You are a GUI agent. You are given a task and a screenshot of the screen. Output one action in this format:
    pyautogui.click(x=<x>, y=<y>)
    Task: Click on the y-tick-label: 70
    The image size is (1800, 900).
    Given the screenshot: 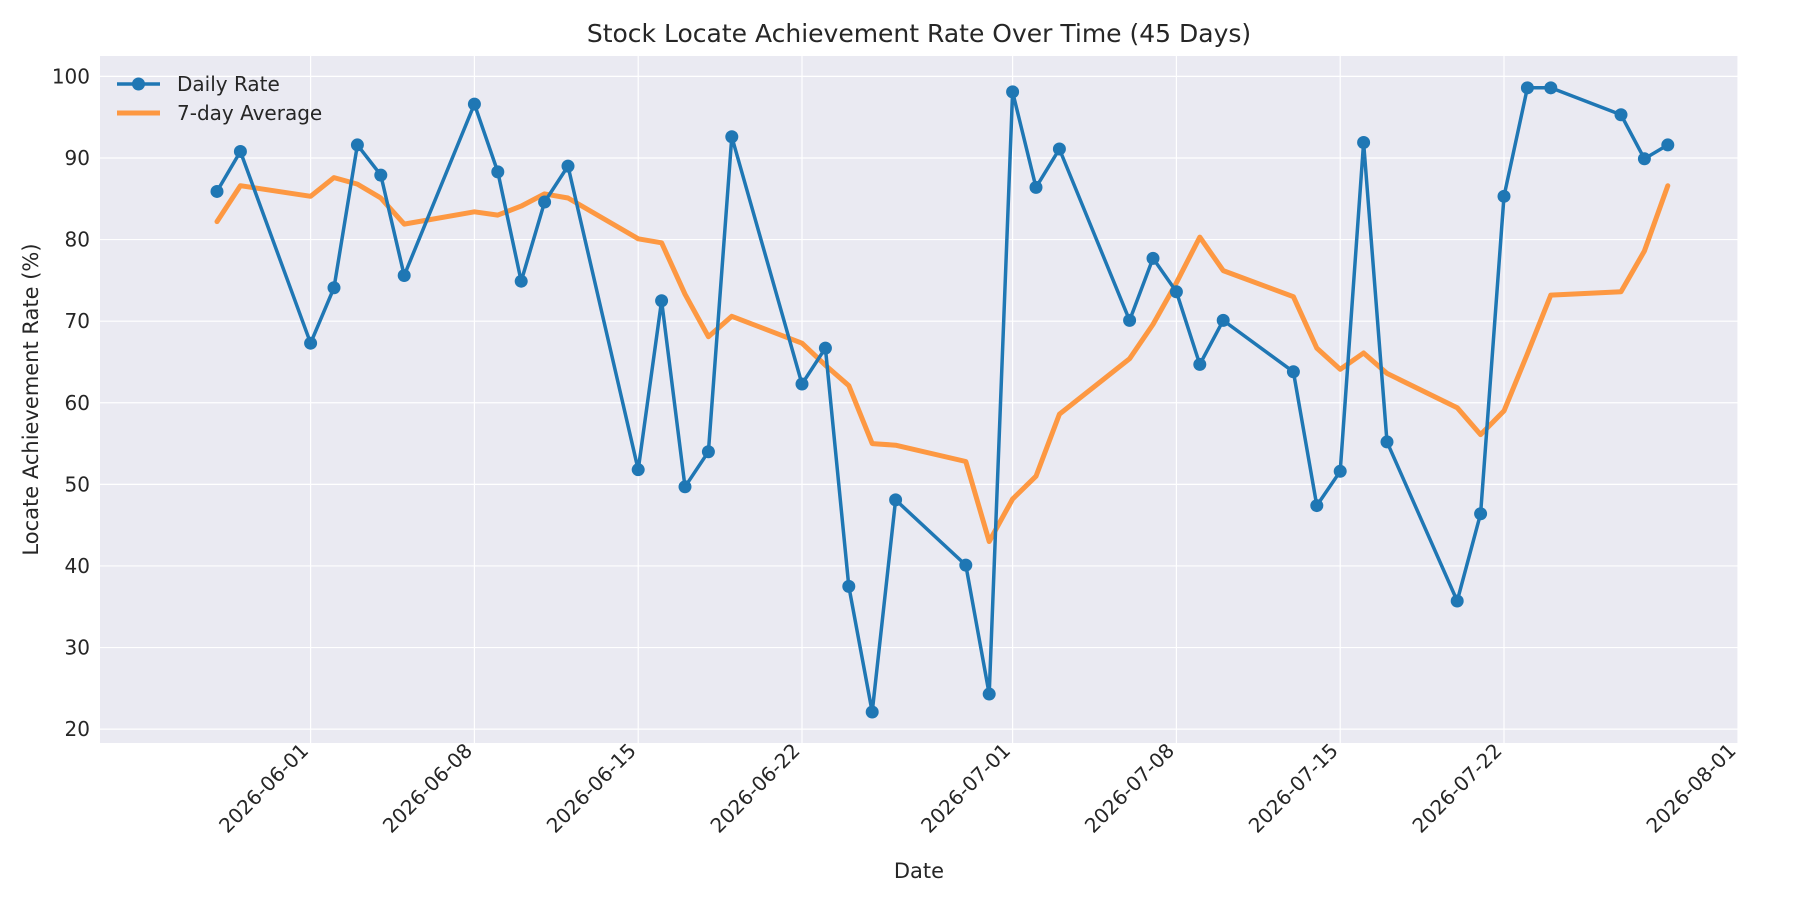 What is the action you would take?
    pyautogui.click(x=77, y=321)
    